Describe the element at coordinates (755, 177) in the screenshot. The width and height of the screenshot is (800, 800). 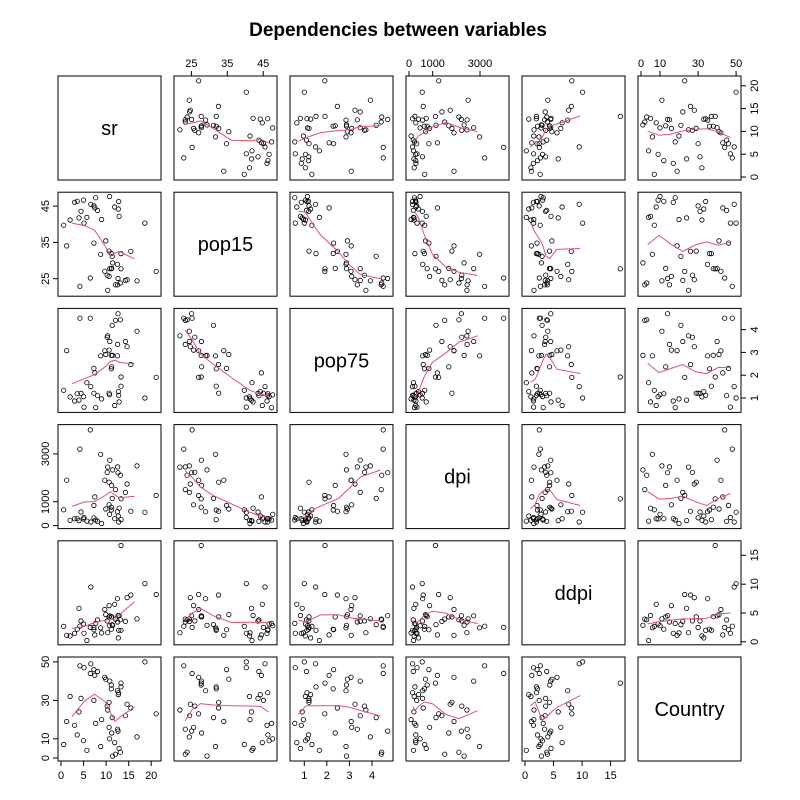
I see `y-tick-label-sr-0: 0` at that location.